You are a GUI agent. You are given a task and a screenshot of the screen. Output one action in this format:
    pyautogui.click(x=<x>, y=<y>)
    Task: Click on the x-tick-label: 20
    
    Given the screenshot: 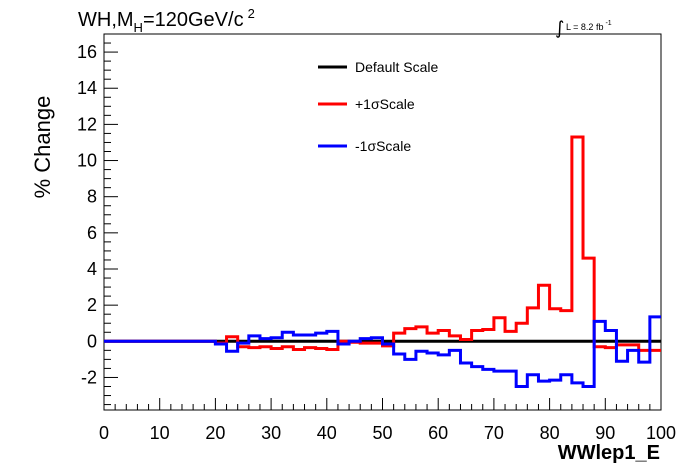 What is the action you would take?
    pyautogui.click(x=215, y=433)
    